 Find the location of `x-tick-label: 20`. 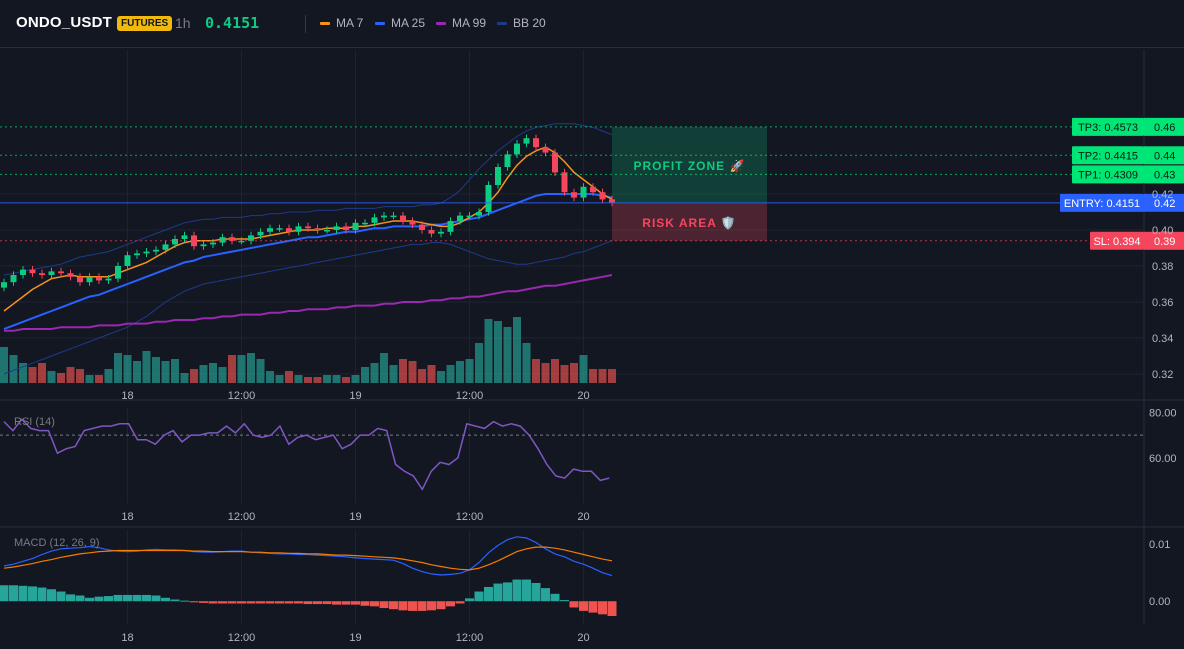

x-tick-label: 20 is located at coordinates (583, 517).